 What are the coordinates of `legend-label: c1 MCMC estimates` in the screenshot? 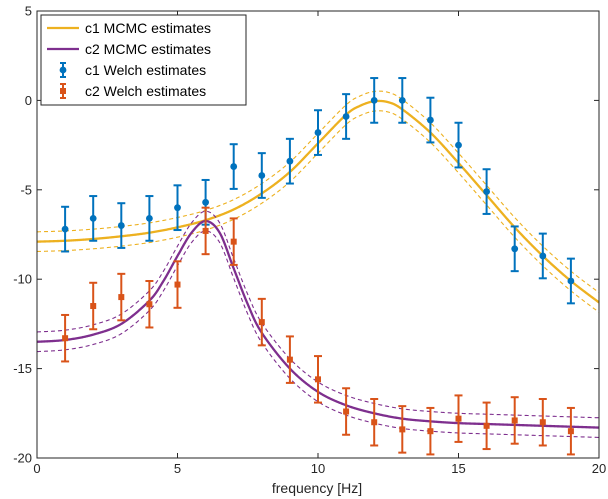 It's located at (148, 28).